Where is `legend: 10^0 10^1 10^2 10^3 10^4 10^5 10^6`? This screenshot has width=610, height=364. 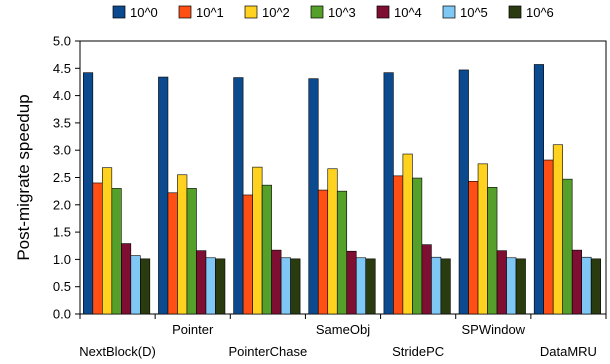
legend: 10^0 10^1 10^2 10^3 10^4 10^5 10^6 is located at coordinates (333, 12).